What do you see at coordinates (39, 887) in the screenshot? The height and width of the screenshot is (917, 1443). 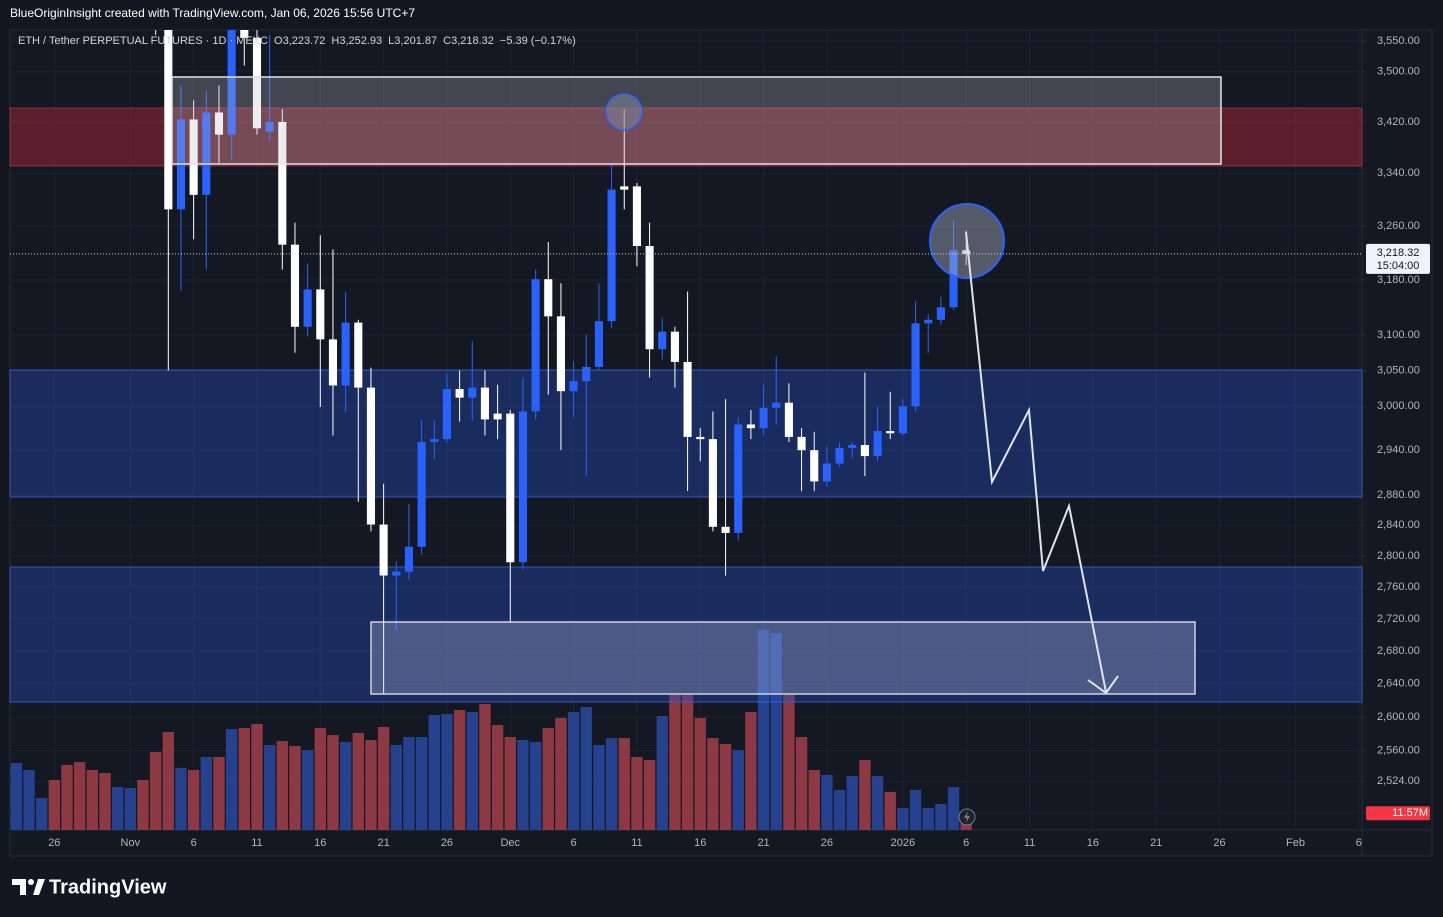 I see `logo-mark` at bounding box center [39, 887].